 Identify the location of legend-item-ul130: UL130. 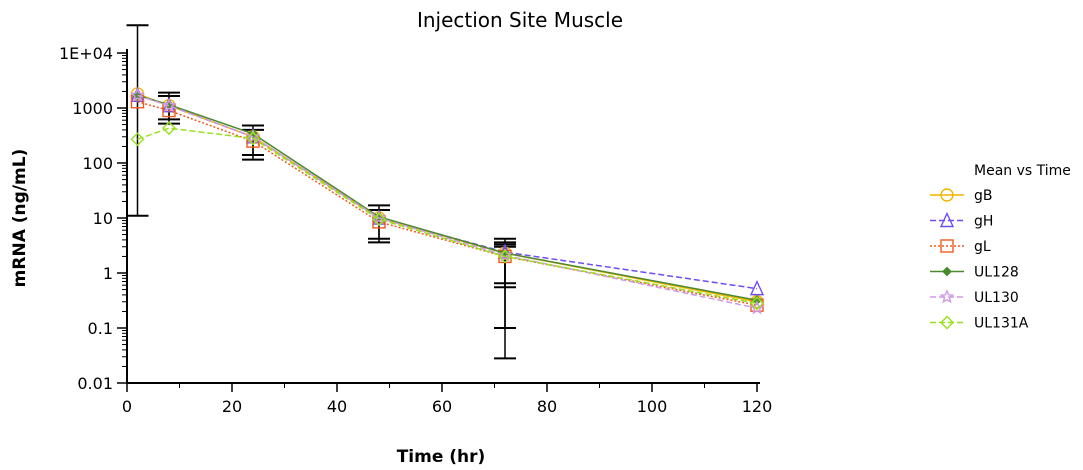
(974, 297).